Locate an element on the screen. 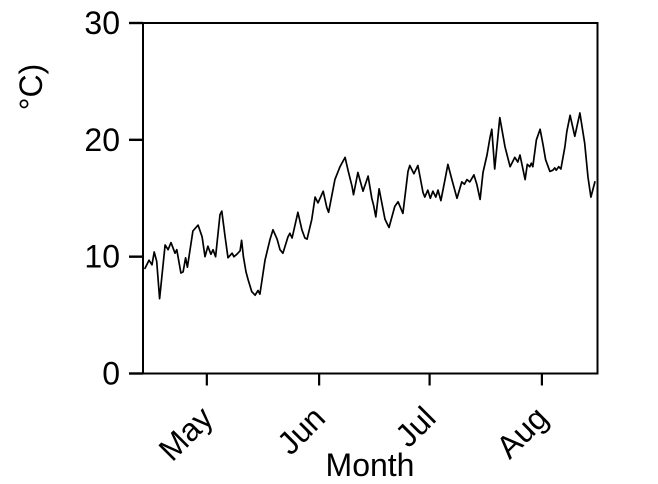 The image size is (658, 484). x-axis-label: Month is located at coordinates (370, 465).